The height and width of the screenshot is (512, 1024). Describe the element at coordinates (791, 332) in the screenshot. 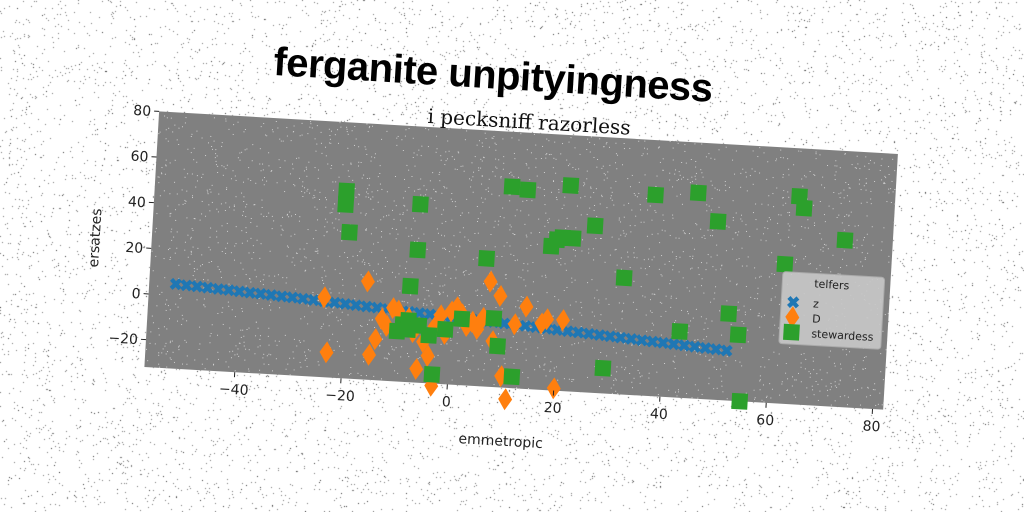

I see `legend-marker-stewardess` at that location.